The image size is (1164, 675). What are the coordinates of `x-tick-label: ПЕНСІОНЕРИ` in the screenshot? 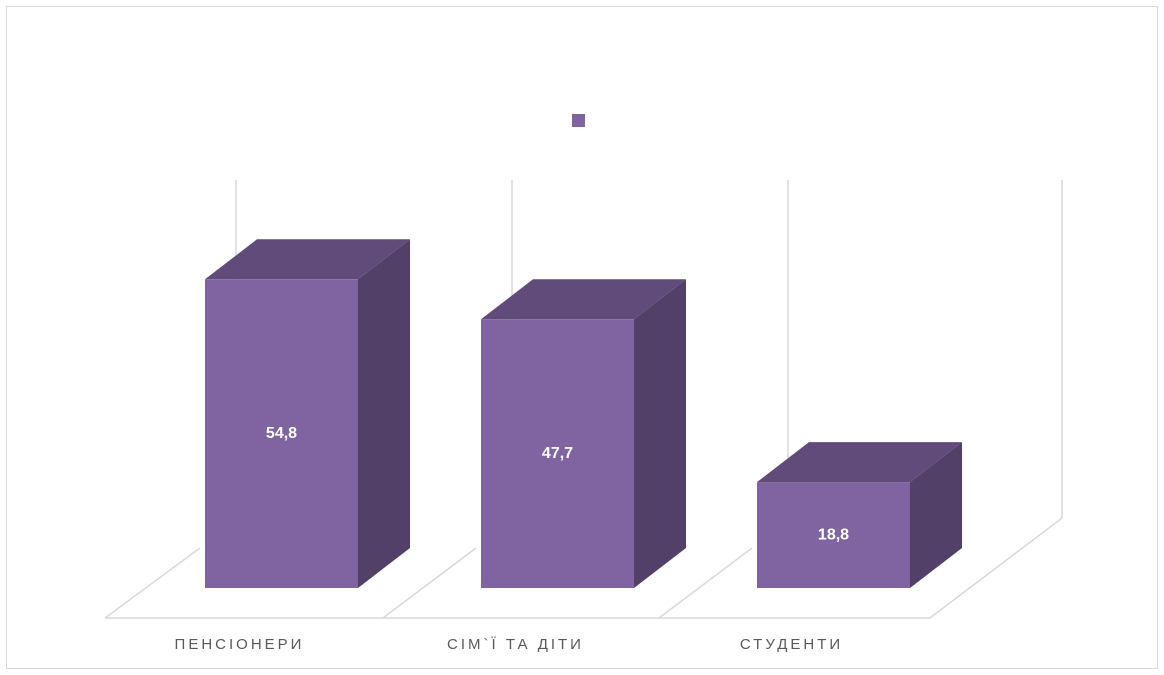 It's located at (240, 644).